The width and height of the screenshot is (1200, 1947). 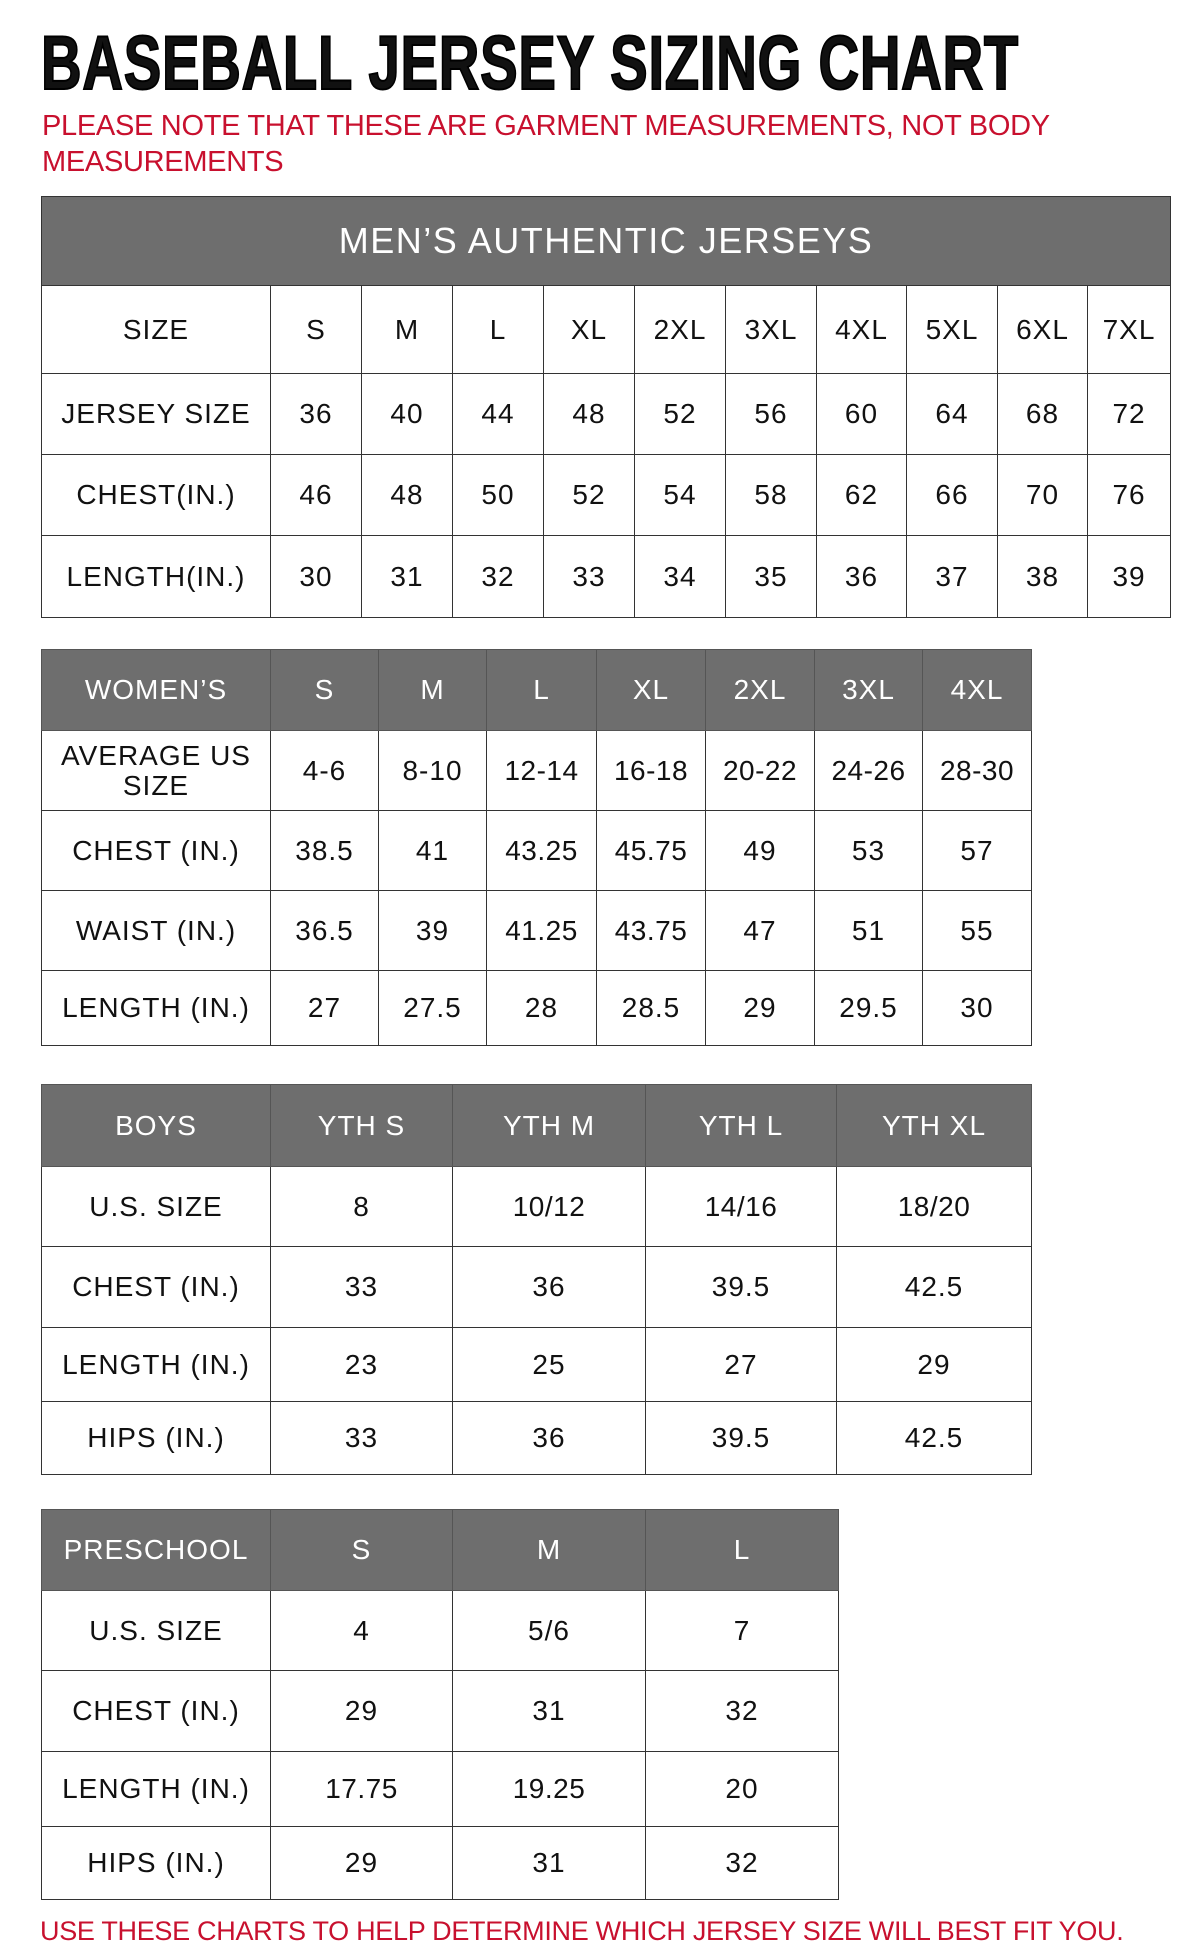 I want to click on header-row: BOYS YTH S YTH M YTH L YTH XL, so click(x=536, y=1125).